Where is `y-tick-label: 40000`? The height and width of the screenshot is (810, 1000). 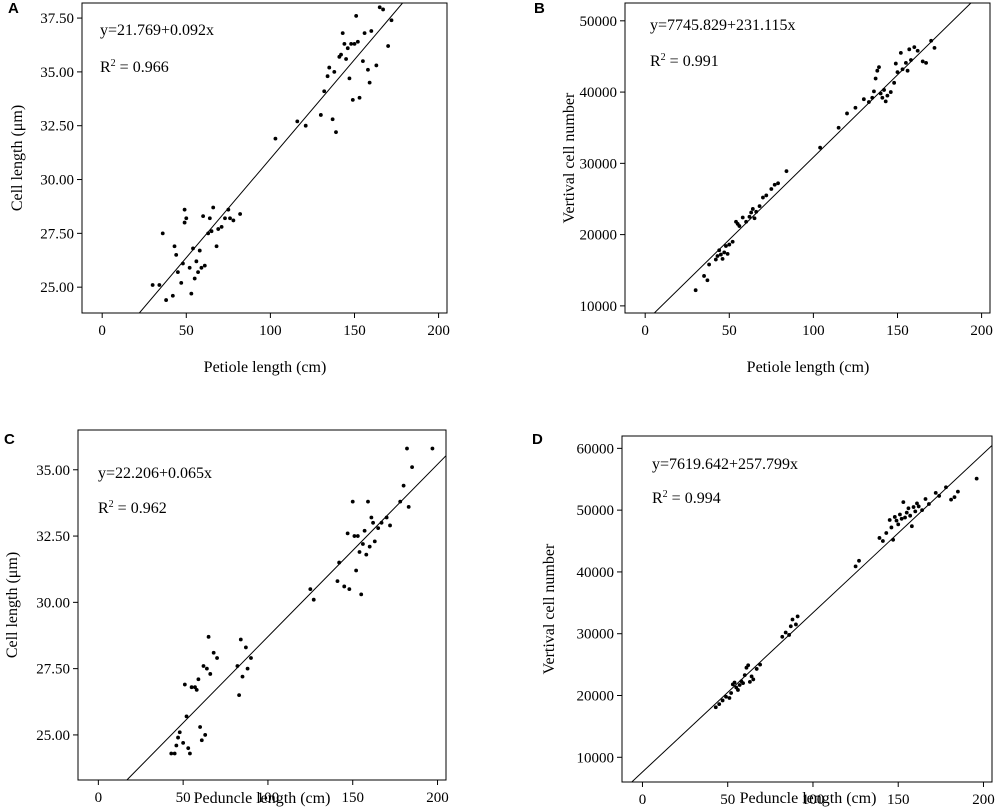 y-tick-label: 40000 is located at coordinates (599, 93).